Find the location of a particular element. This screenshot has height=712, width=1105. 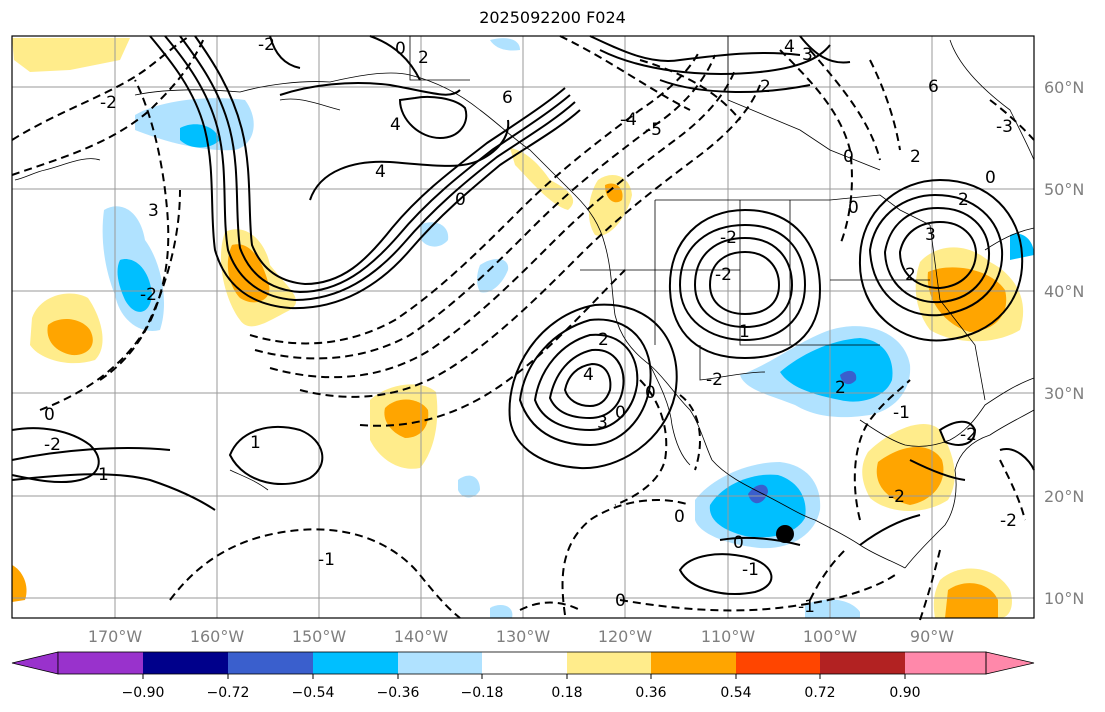

colorbar-tick-label: 0.18 is located at coordinates (566, 693).